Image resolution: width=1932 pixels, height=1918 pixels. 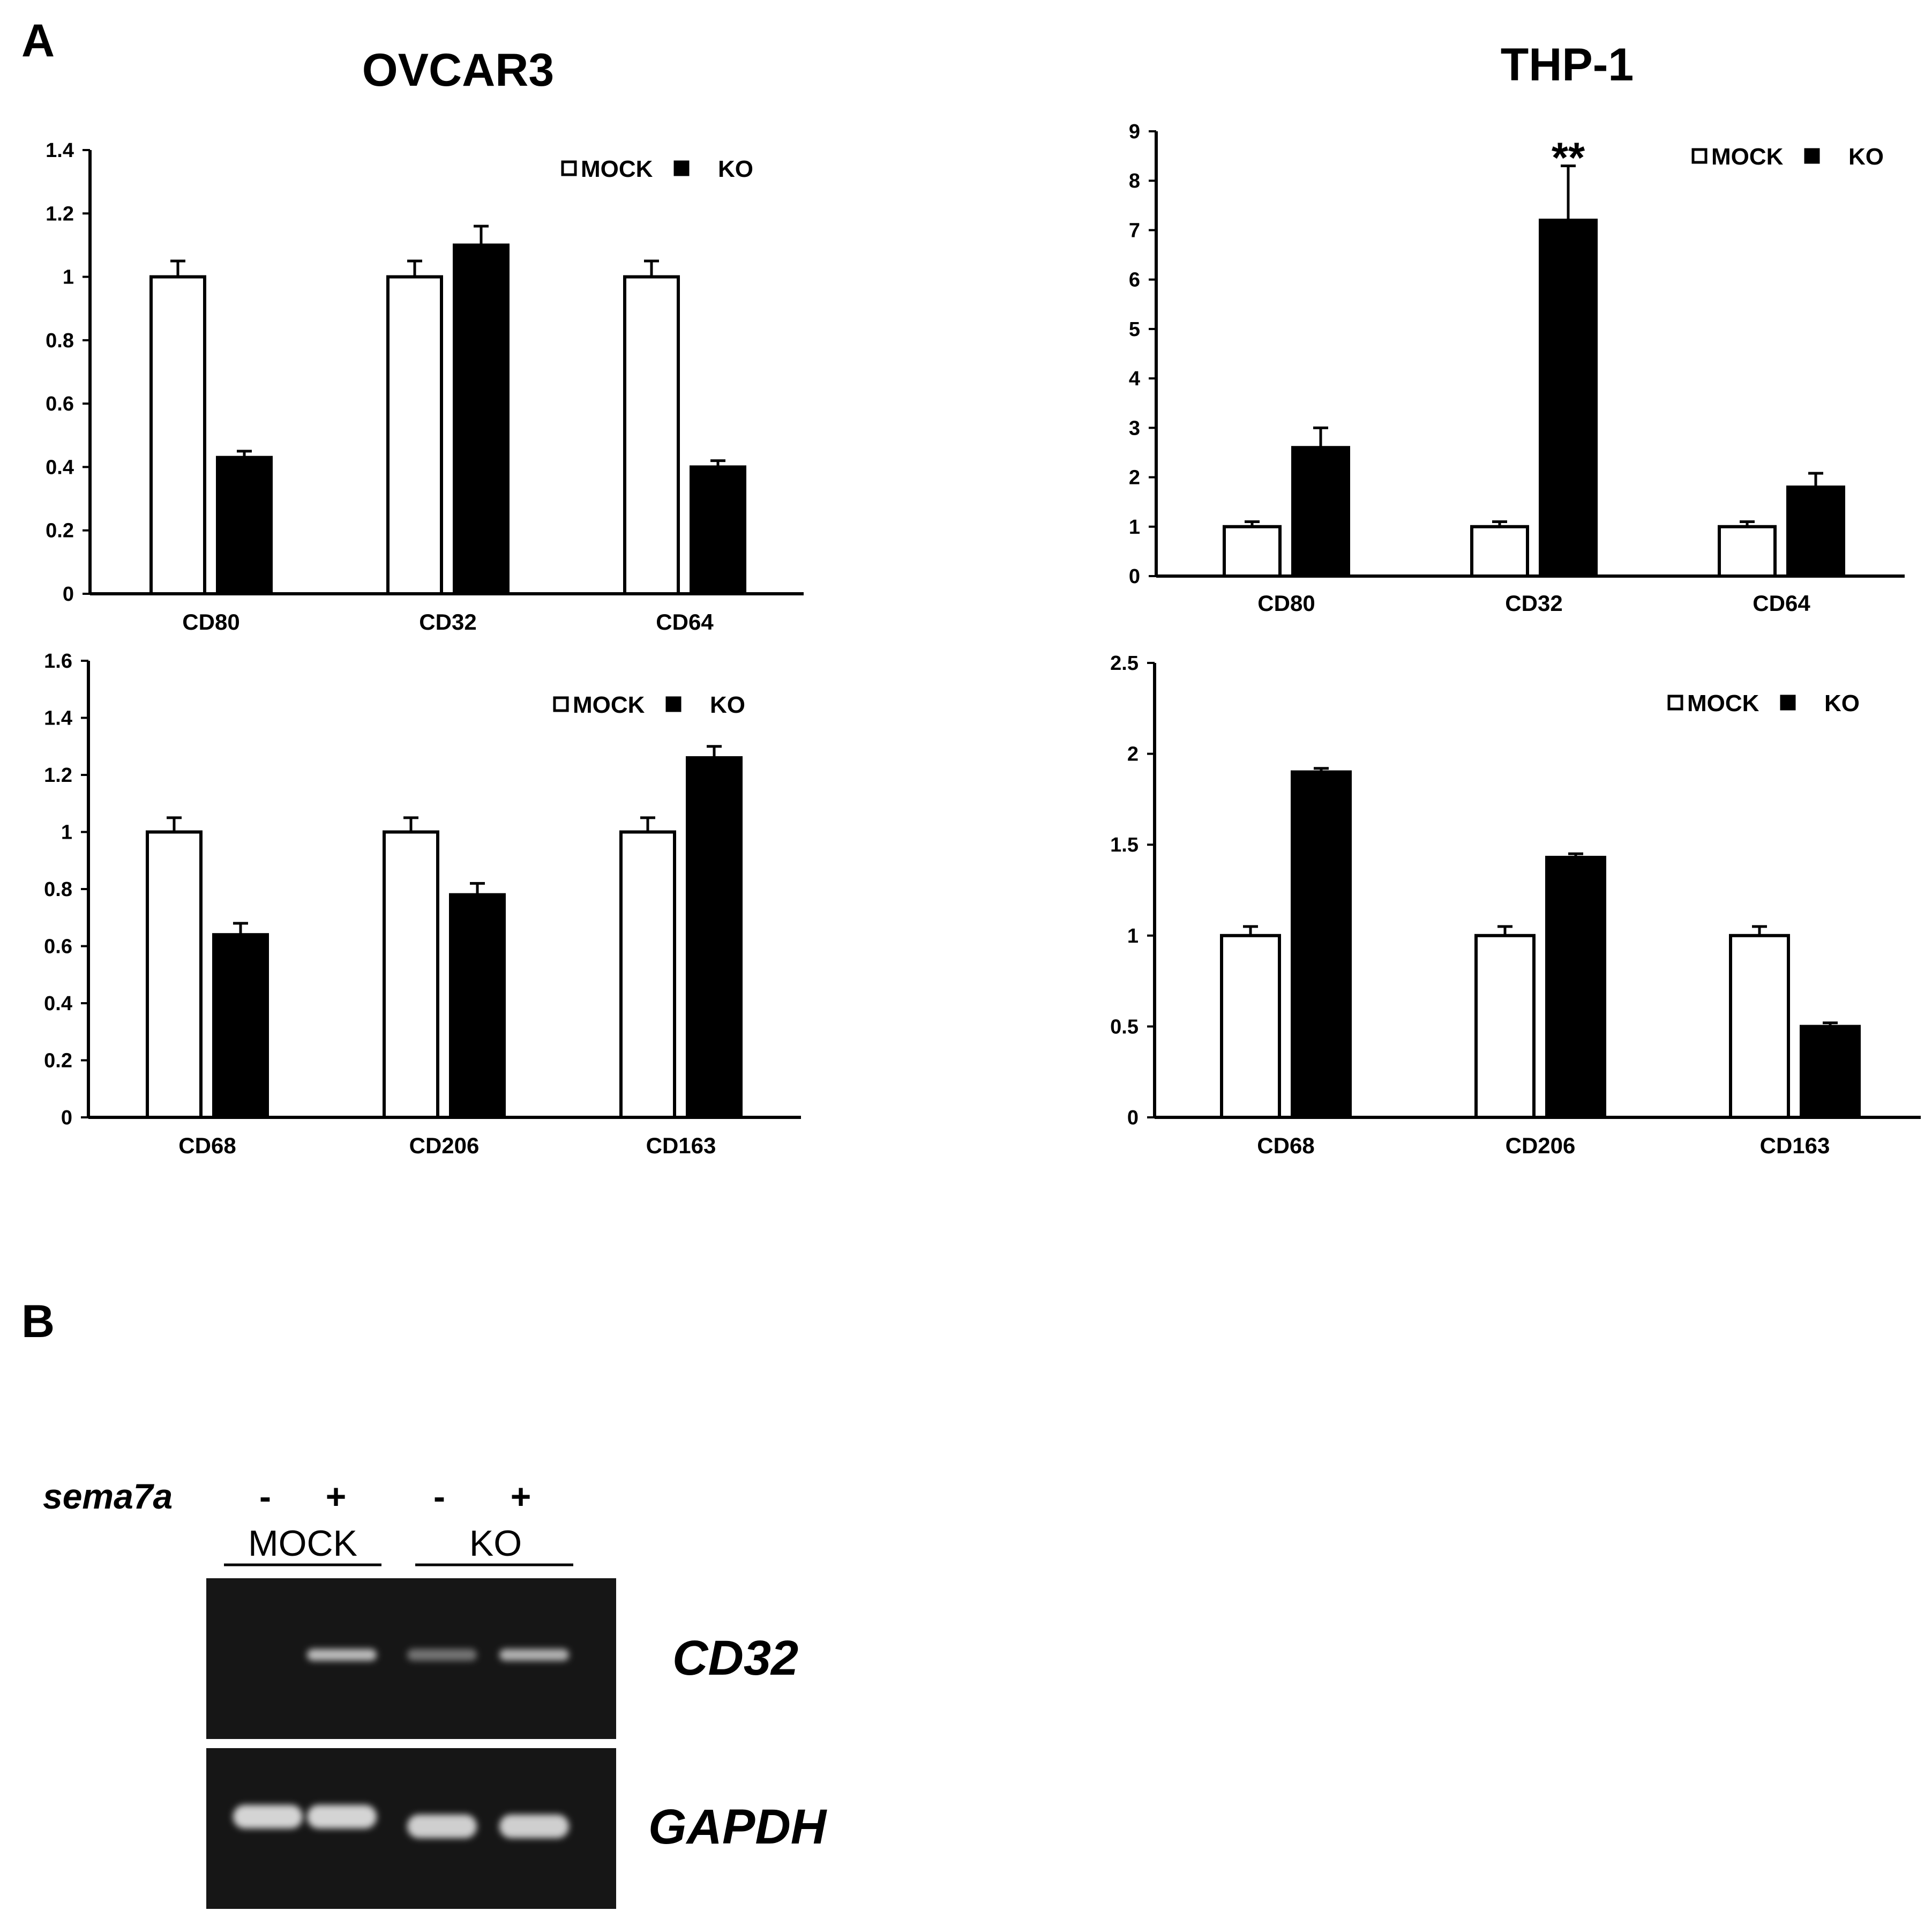 What do you see at coordinates (1134, 329) in the screenshot?
I see `y-tick-label: 5` at bounding box center [1134, 329].